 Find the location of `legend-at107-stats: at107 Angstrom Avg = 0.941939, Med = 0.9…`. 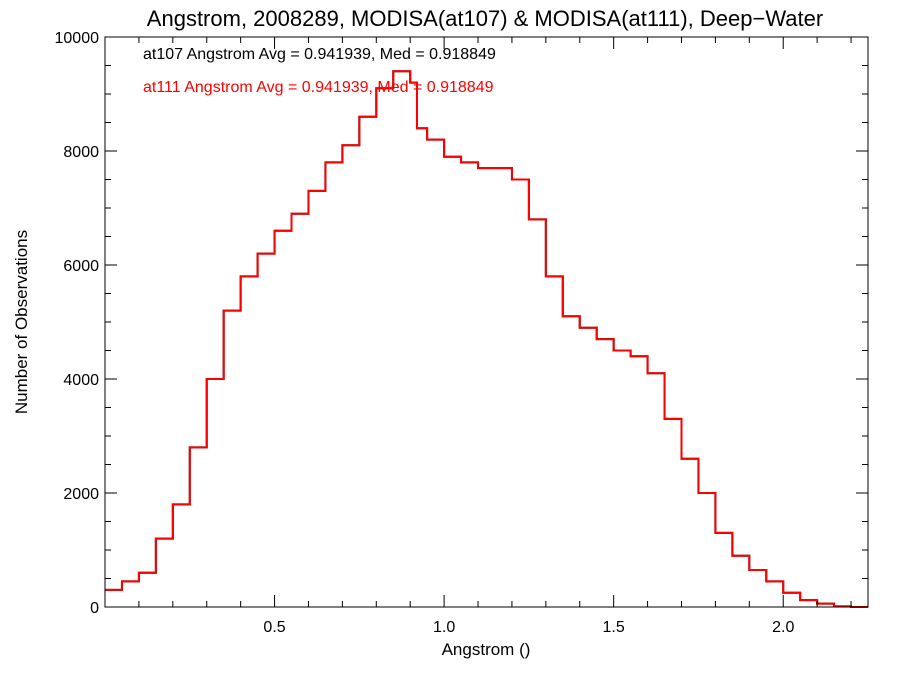

legend-at107-stats: at107 Angstrom Avg = 0.941939, Med = 0.9… is located at coordinates (319, 54).